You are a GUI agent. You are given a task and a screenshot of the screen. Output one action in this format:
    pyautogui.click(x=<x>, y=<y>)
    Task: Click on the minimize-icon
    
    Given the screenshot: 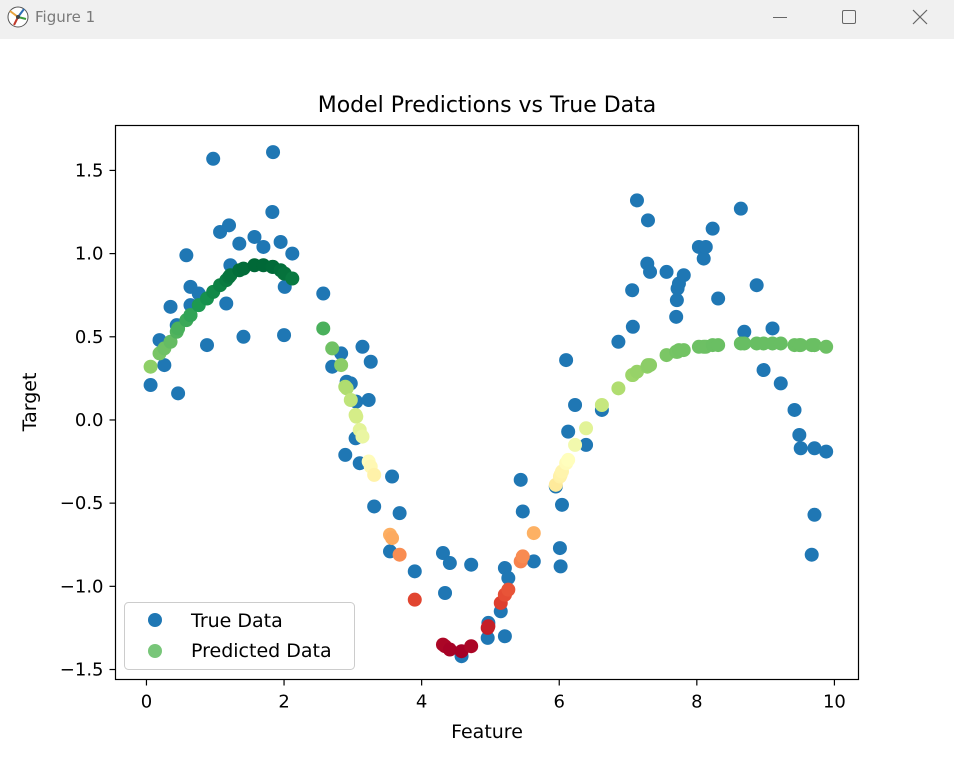 What is the action you would take?
    pyautogui.click(x=780, y=17)
    